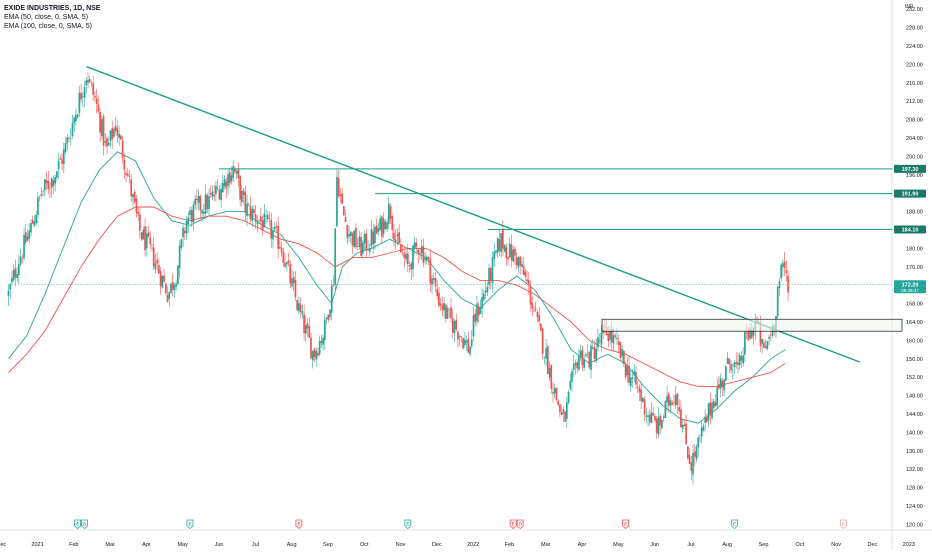 The height and width of the screenshot is (555, 932). Describe the element at coordinates (73, 545) in the screenshot. I see `time-tick-label: Feb` at that location.